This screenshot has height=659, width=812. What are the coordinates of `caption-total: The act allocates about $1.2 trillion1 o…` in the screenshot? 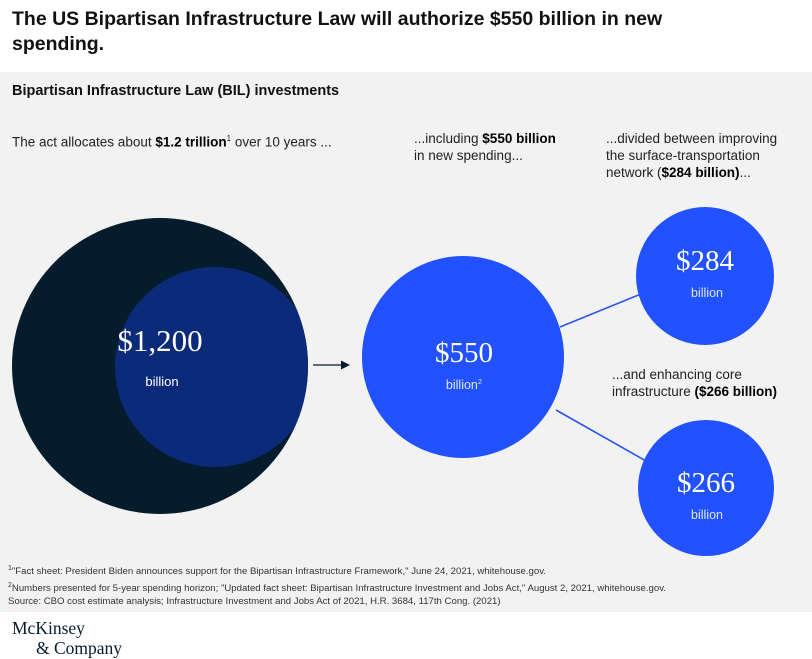 It's located at (172, 142).